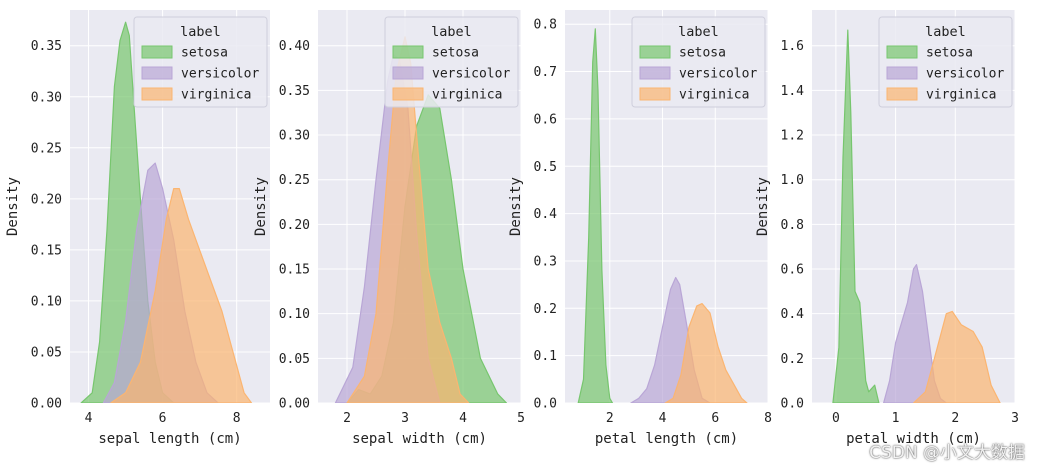  Describe the element at coordinates (294, 91) in the screenshot. I see `y-tick-label: 0.35` at that location.